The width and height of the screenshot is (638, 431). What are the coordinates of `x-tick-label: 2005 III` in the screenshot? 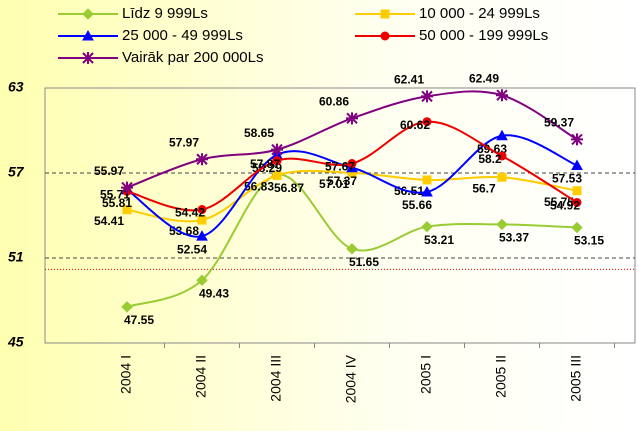 It's located at (576, 378).